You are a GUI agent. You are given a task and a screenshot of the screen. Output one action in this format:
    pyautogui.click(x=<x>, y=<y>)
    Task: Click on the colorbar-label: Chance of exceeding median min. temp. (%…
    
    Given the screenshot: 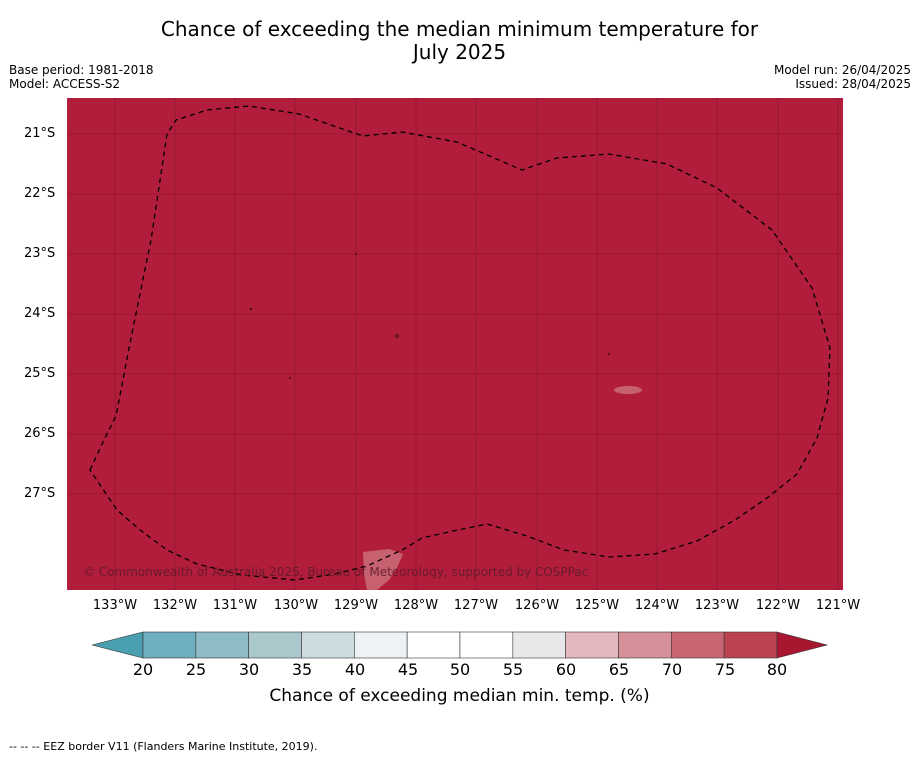 What is the action you would take?
    pyautogui.click(x=459, y=696)
    